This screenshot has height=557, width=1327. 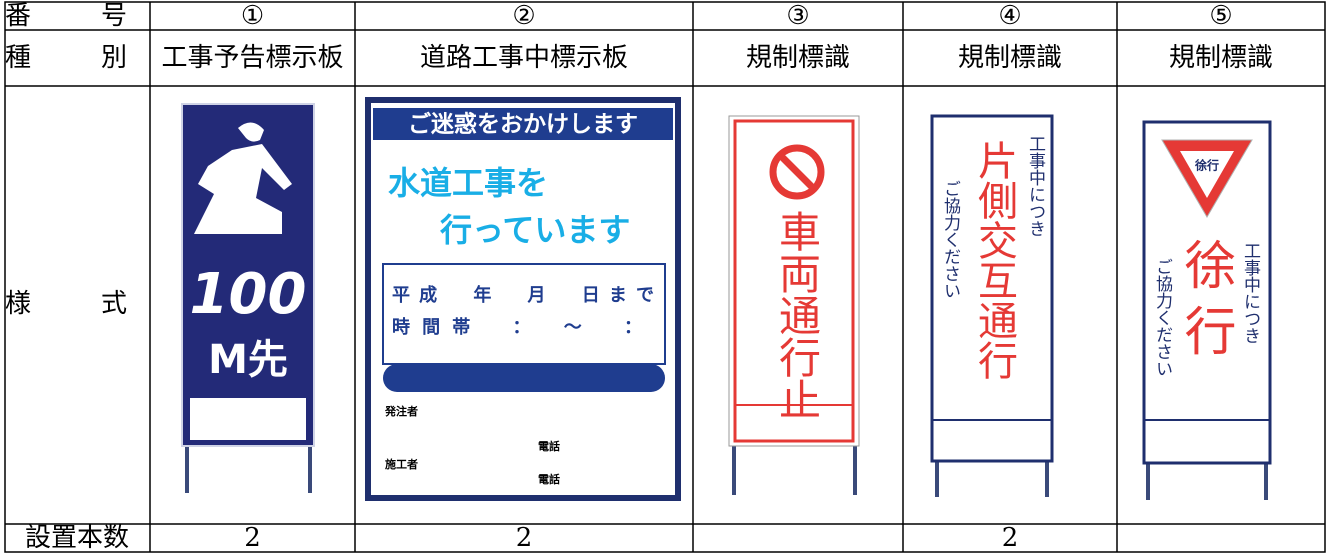 What do you see at coordinates (1220, 16) in the screenshot?
I see `column-number: ⑤` at bounding box center [1220, 16].